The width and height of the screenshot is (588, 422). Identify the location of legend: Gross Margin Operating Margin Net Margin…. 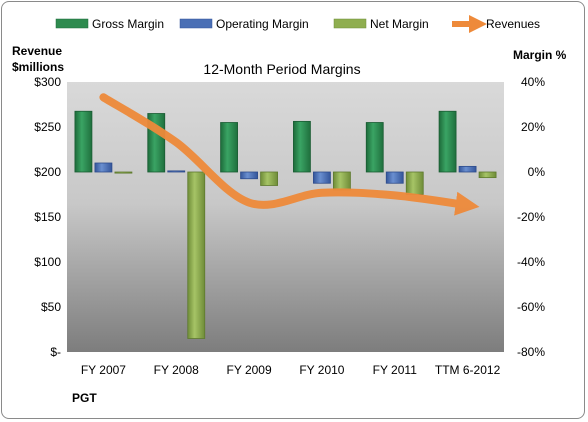
(297, 24).